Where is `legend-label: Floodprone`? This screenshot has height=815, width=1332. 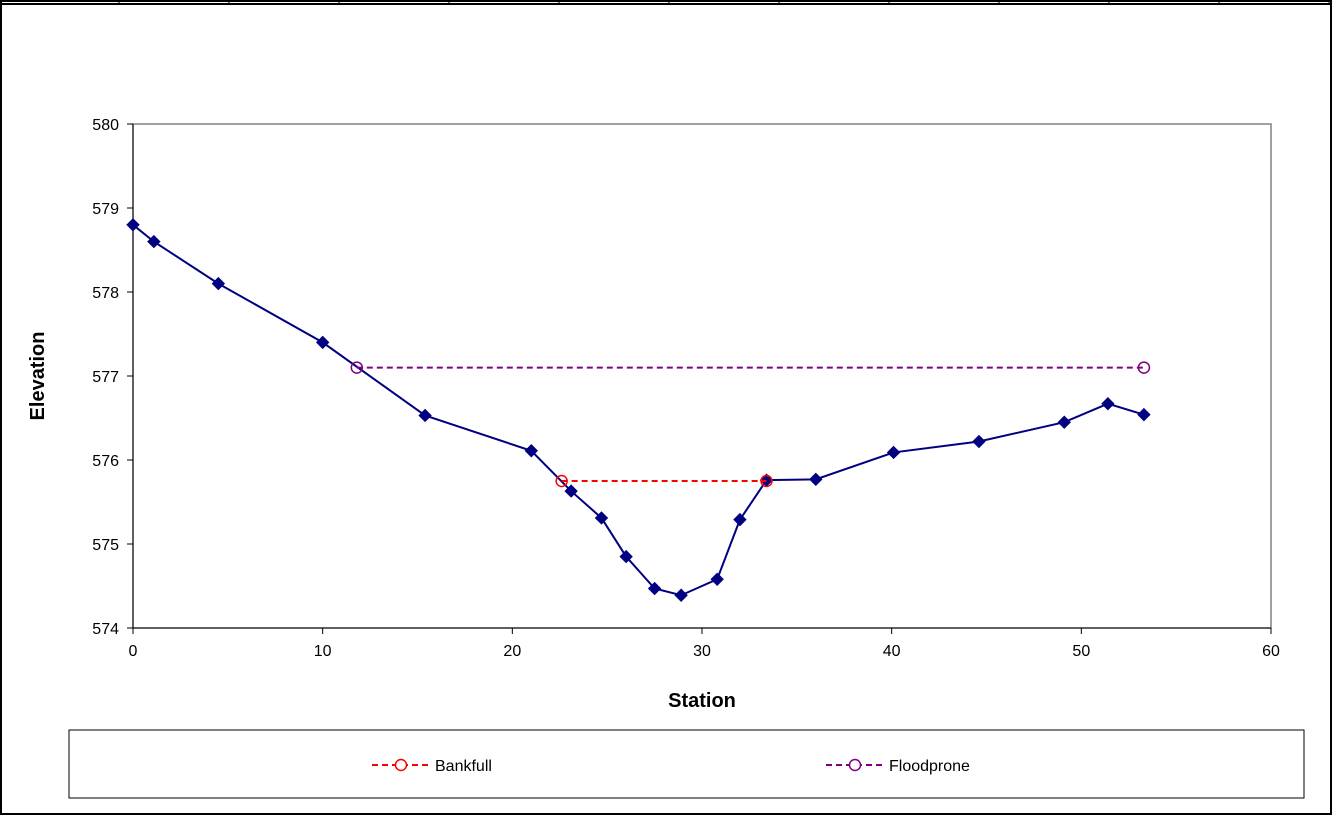 legend-label: Floodprone is located at coordinates (929, 766).